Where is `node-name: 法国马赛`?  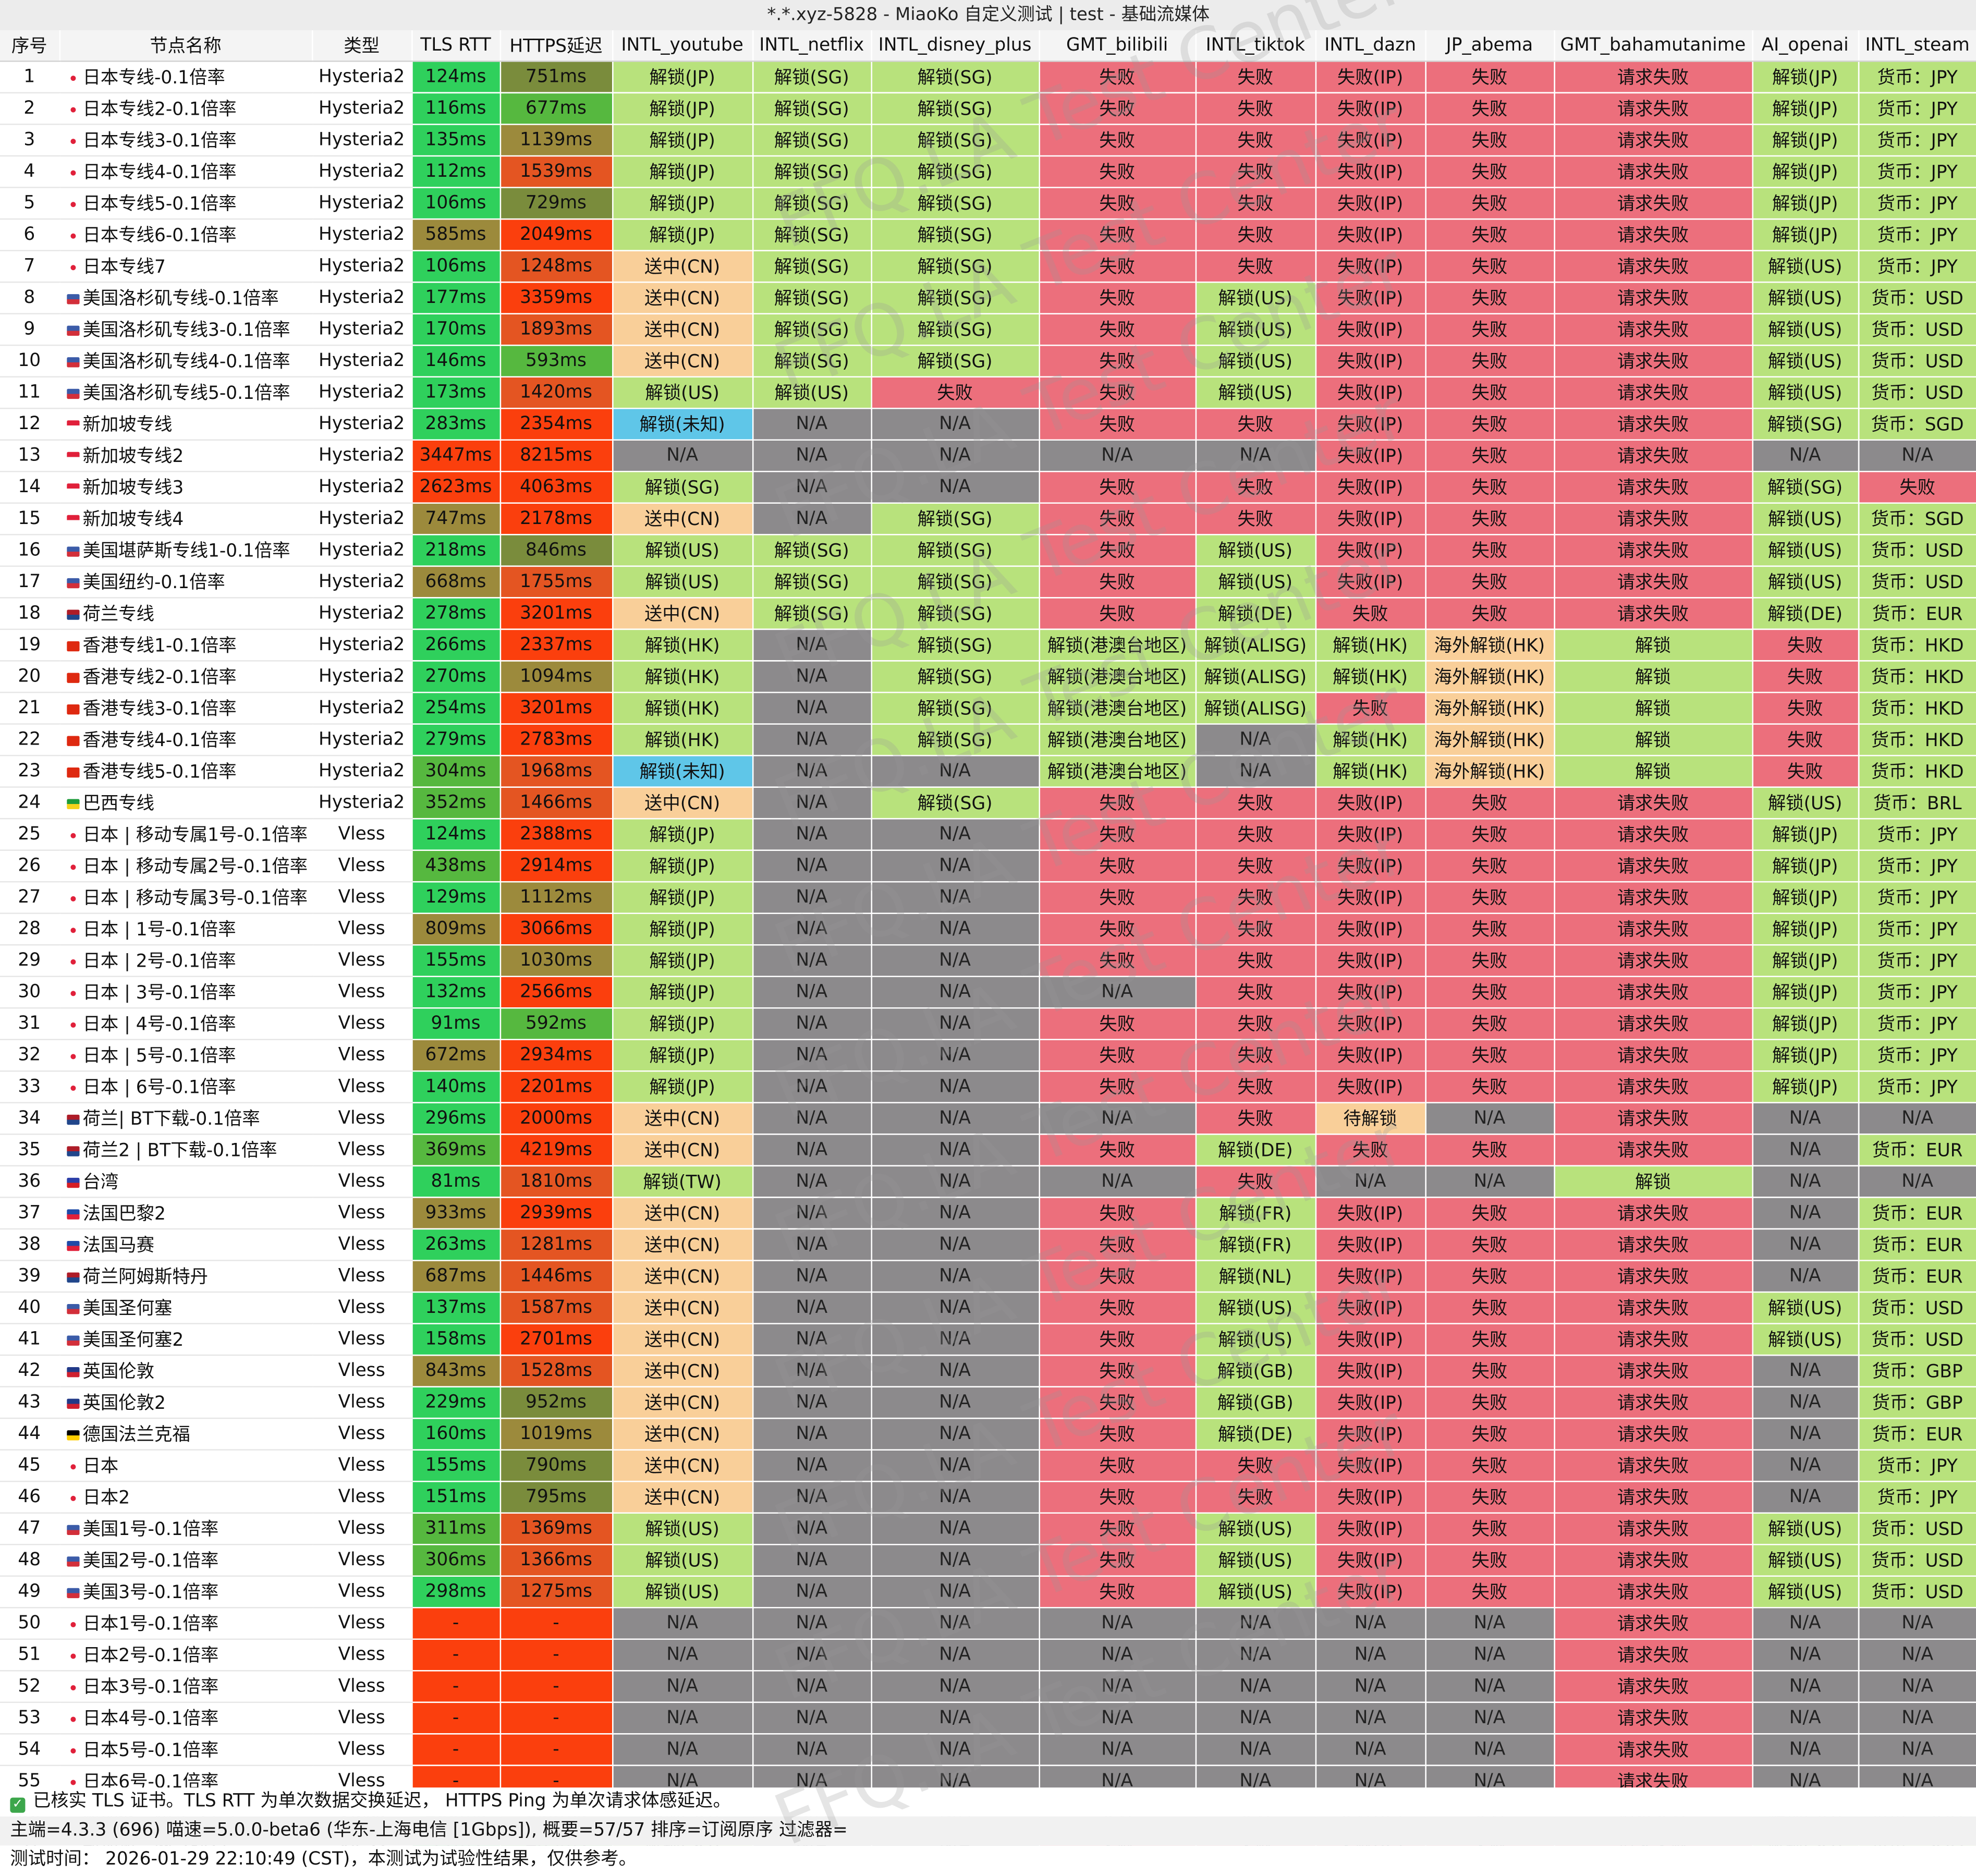
node-name: 法国马赛 is located at coordinates (186, 1244).